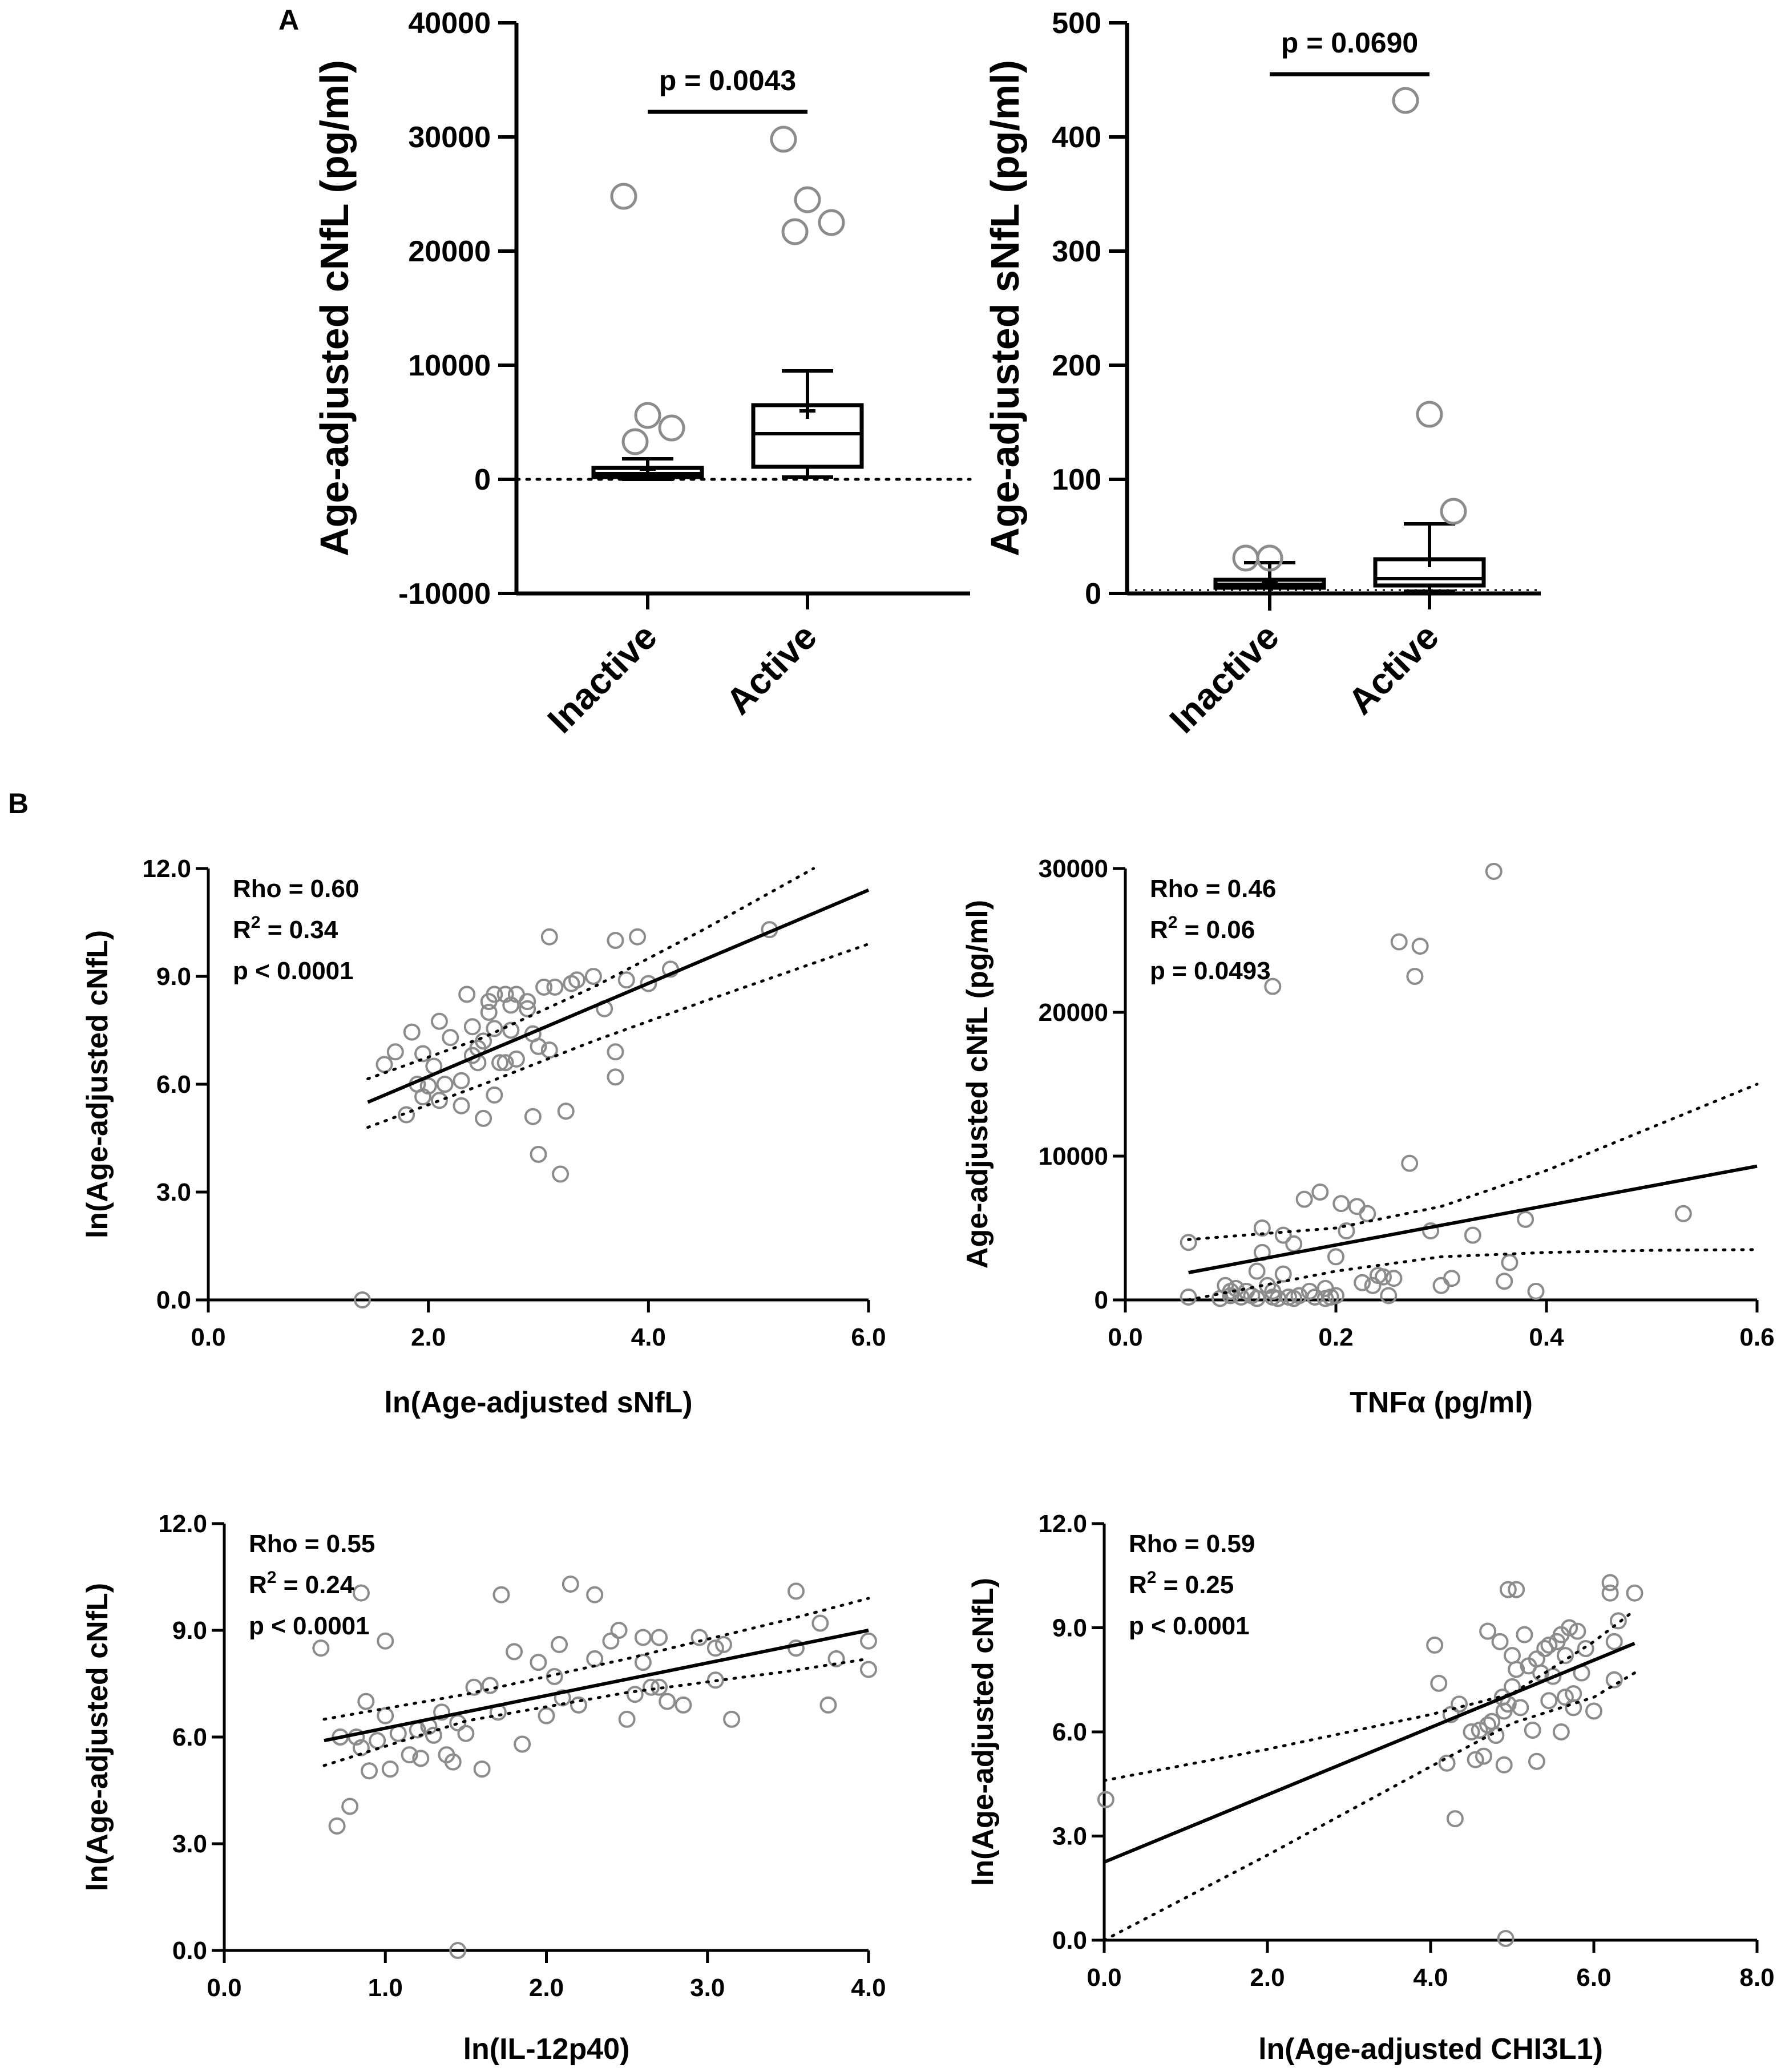  Describe the element at coordinates (1430, 2049) in the screenshot. I see `x-axis-label: ln(Age-adjusted CHI3L1)` at that location.